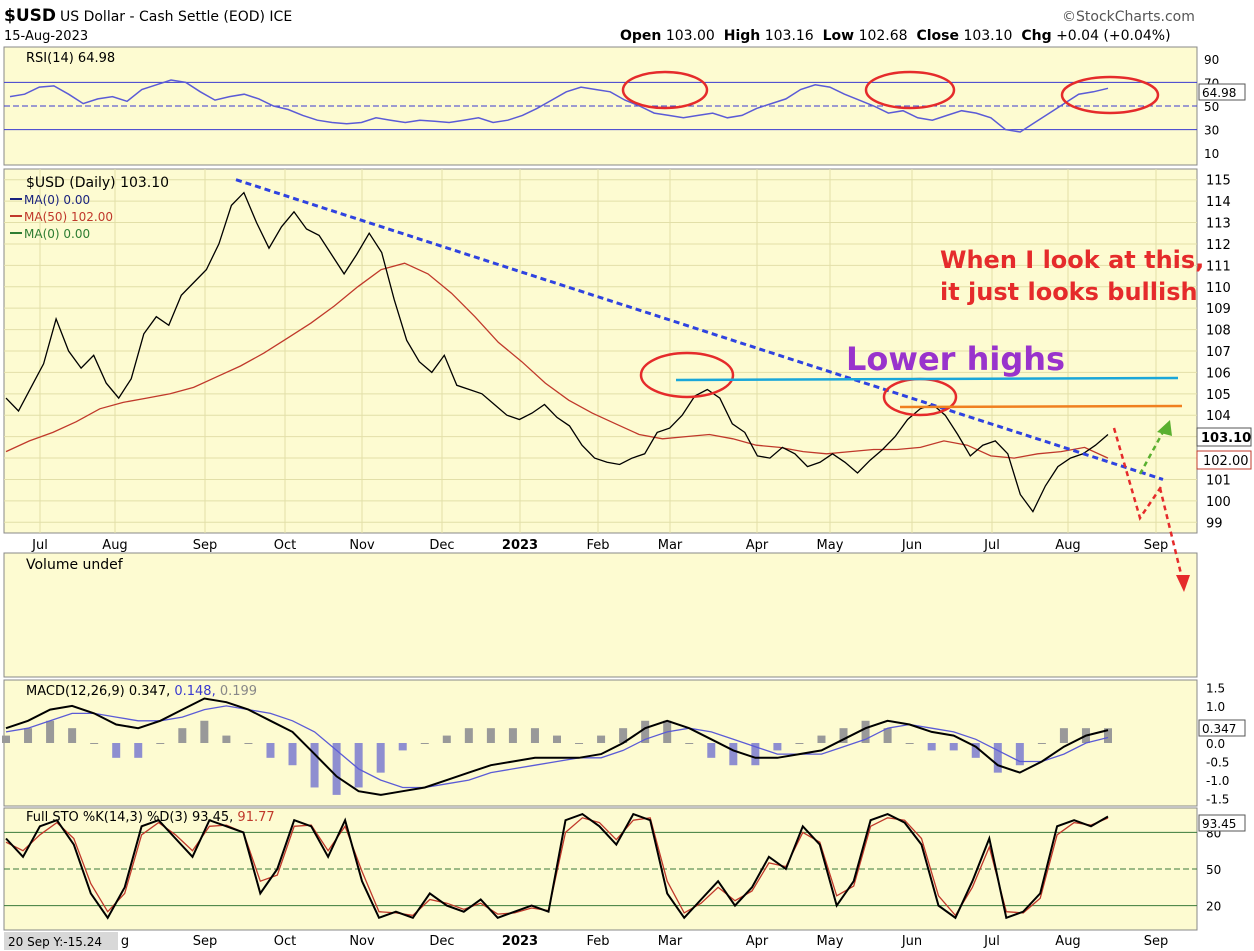 The width and height of the screenshot is (1254, 951). Describe the element at coordinates (97, 183) in the screenshot. I see `price-title: $USD (Daily) 103.10` at that location.